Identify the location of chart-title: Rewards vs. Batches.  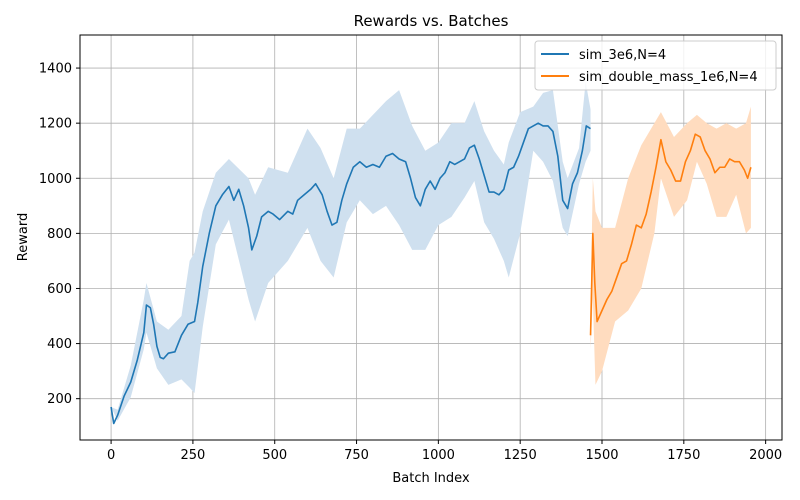
(431, 21).